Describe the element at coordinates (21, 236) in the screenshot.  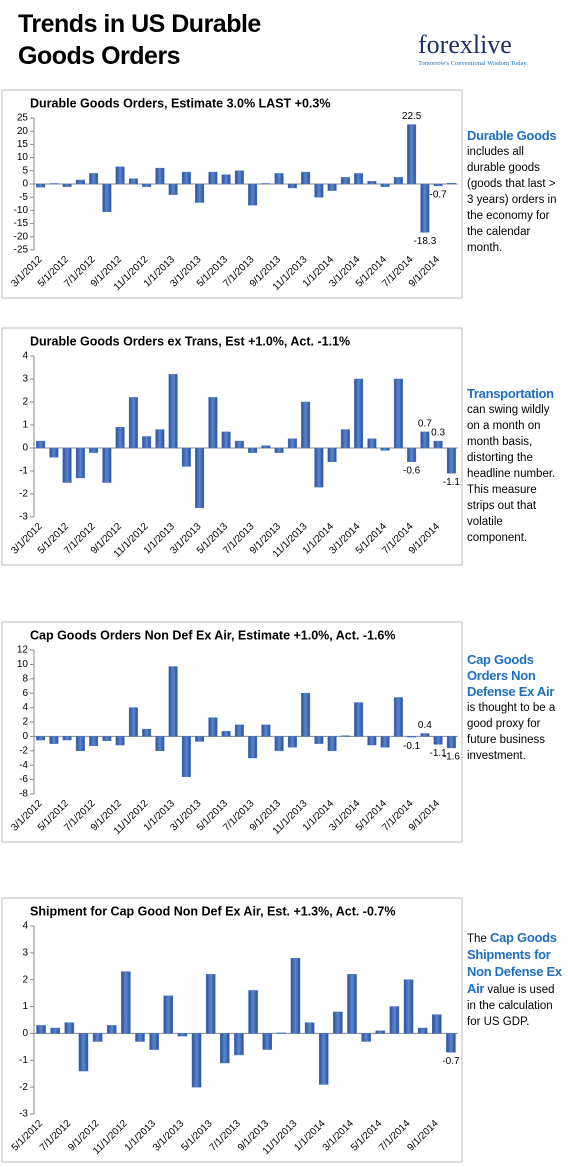
I see `y-tick-label: -20` at that location.